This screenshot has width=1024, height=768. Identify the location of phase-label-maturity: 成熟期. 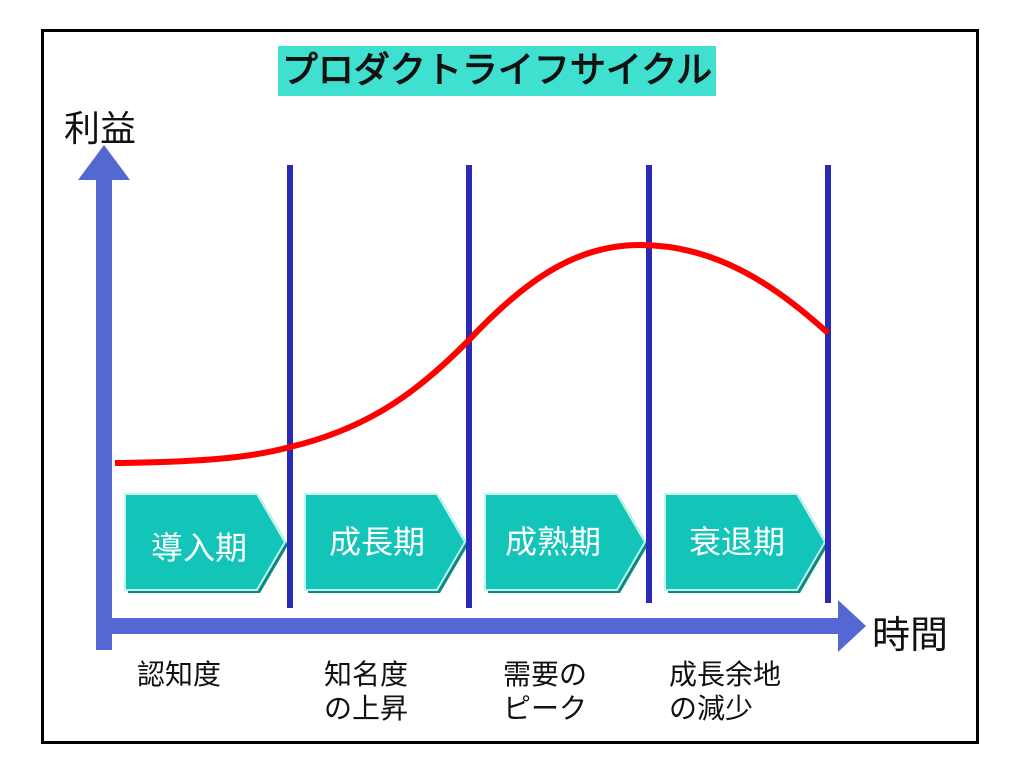
(552, 542).